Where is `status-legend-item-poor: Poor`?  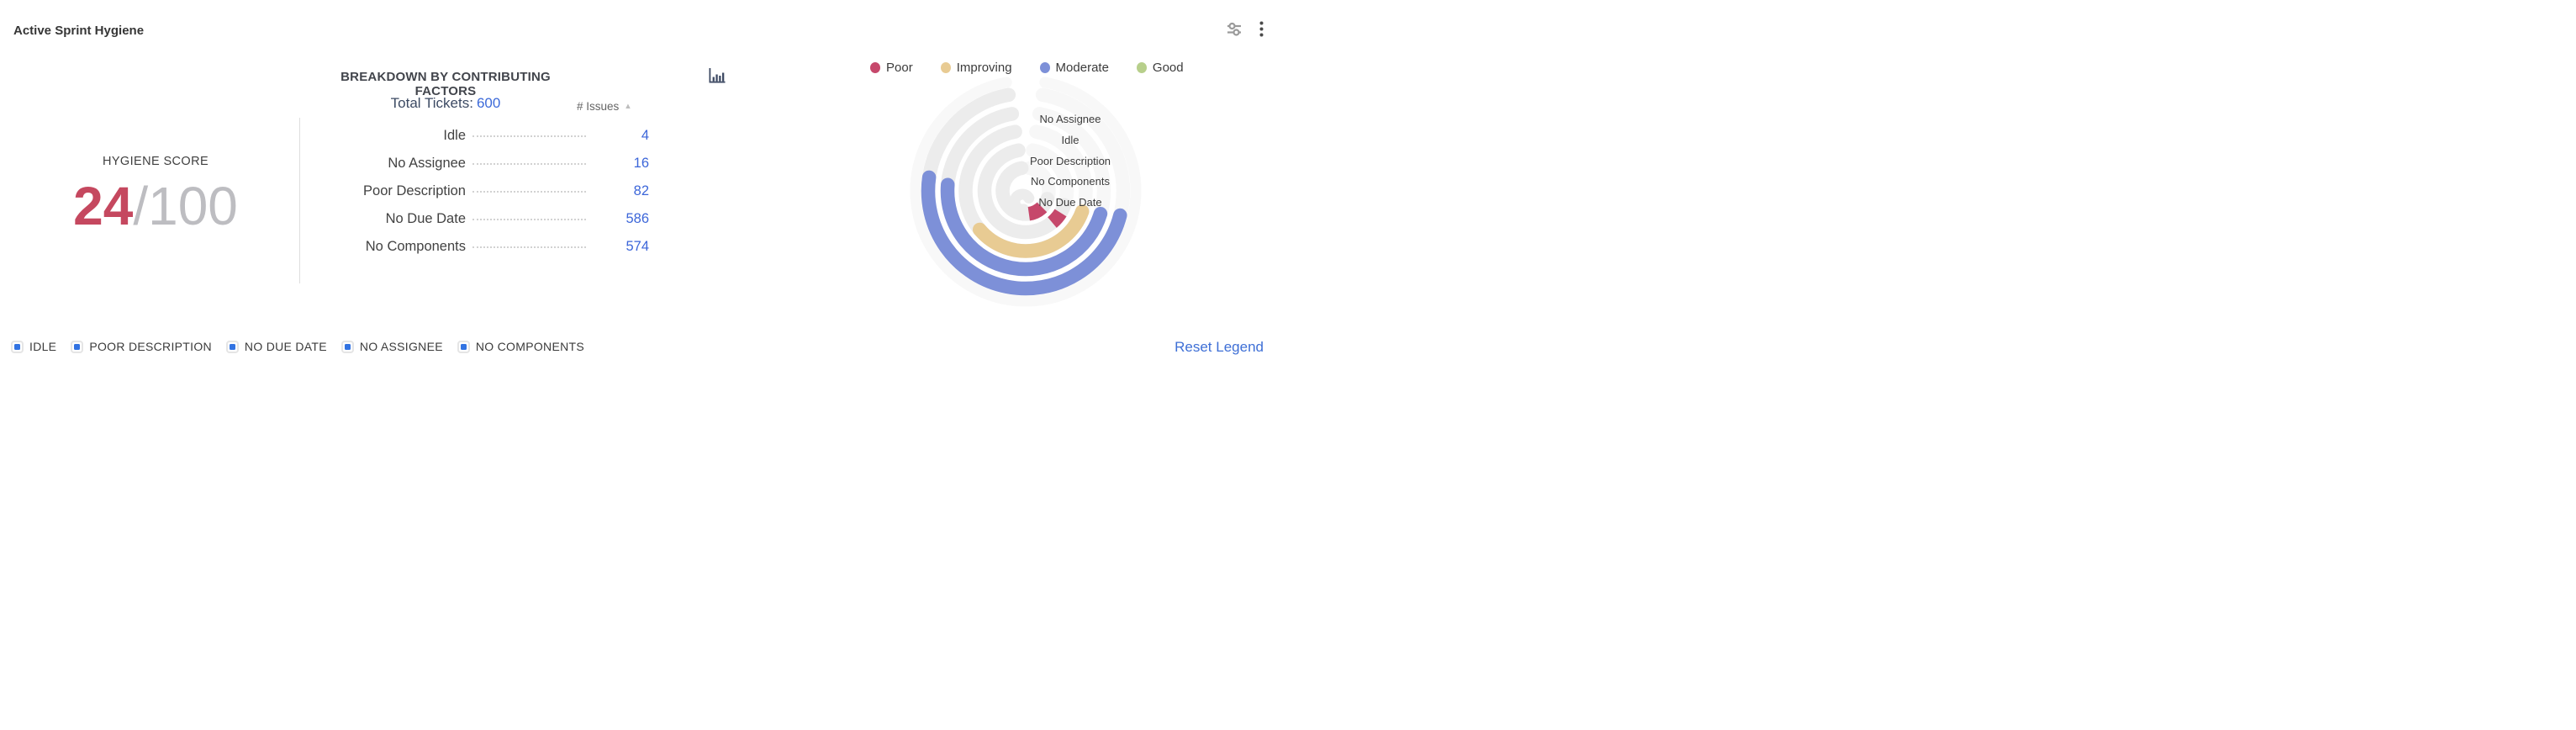
status-legend-item-poor: Poor is located at coordinates (891, 68).